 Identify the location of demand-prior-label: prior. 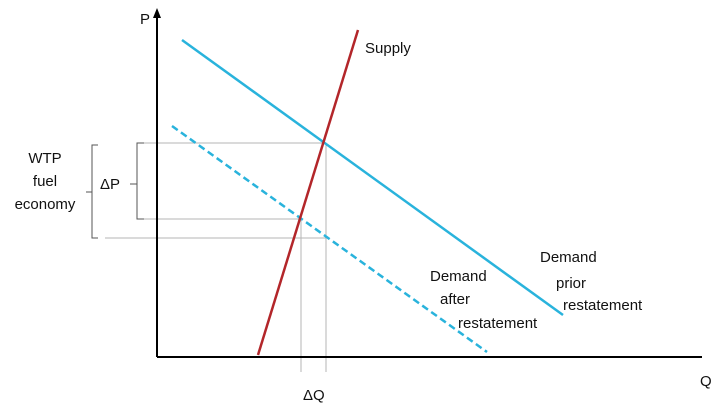
(571, 283).